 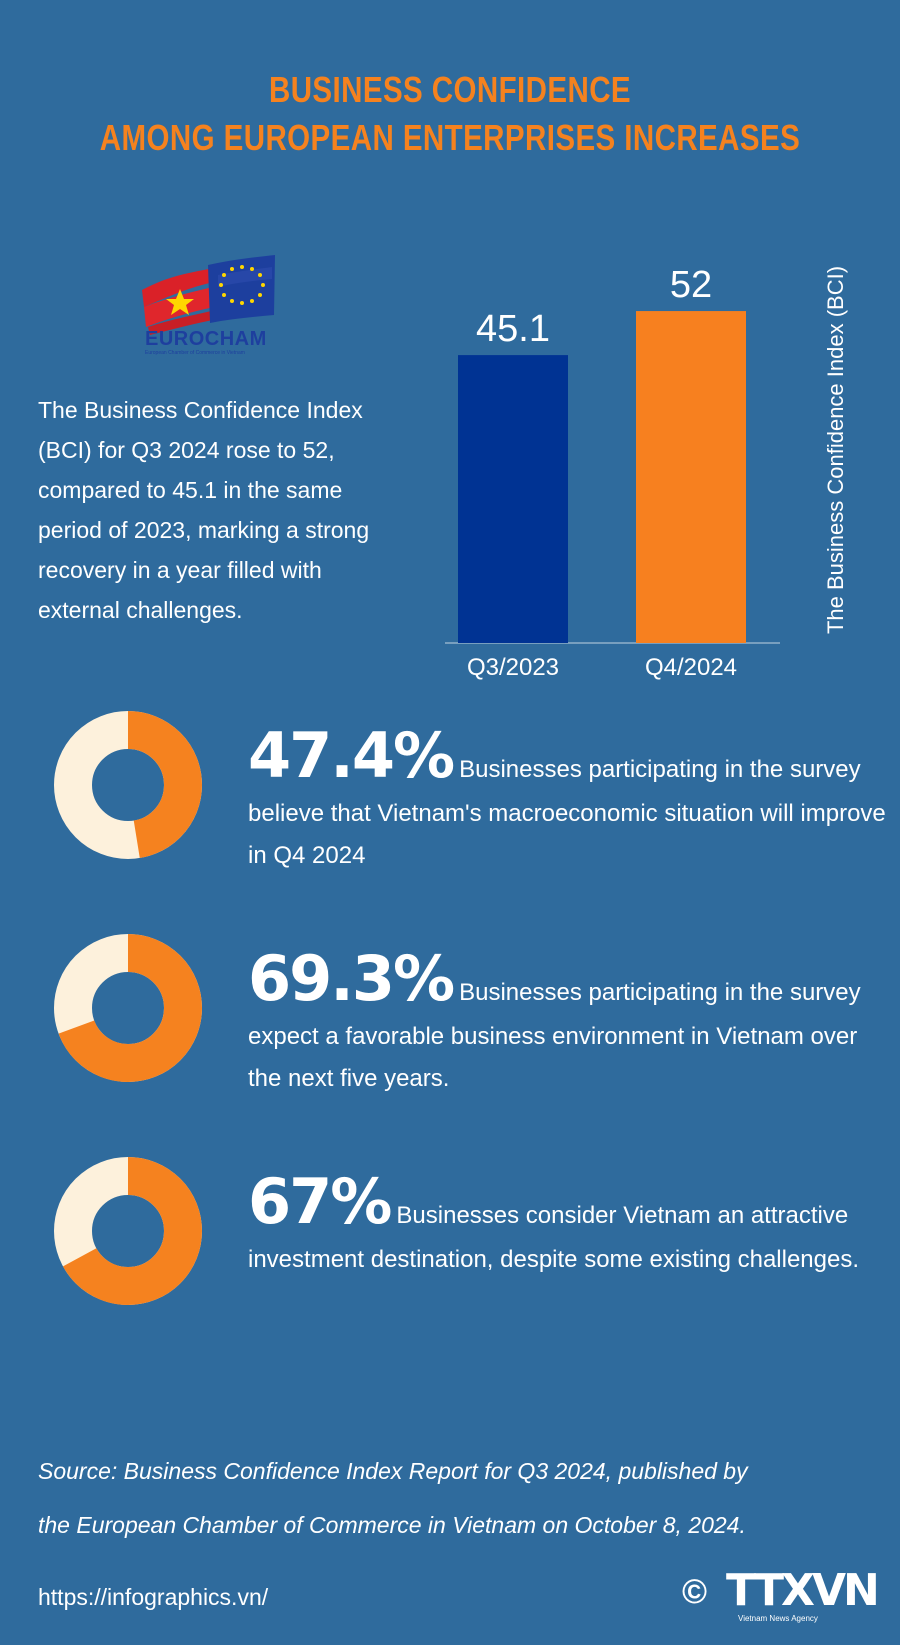 I want to click on eurocham-flag-logo, so click(x=208, y=295).